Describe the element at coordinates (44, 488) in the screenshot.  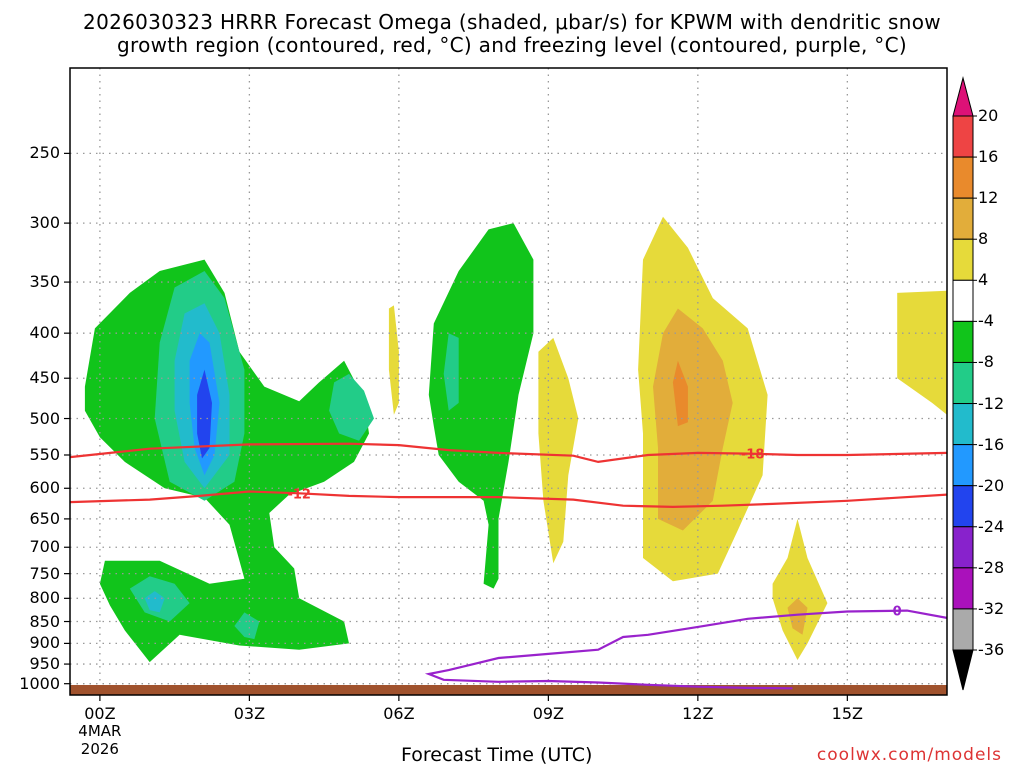
I see `y-tick-label-600: 600` at that location.